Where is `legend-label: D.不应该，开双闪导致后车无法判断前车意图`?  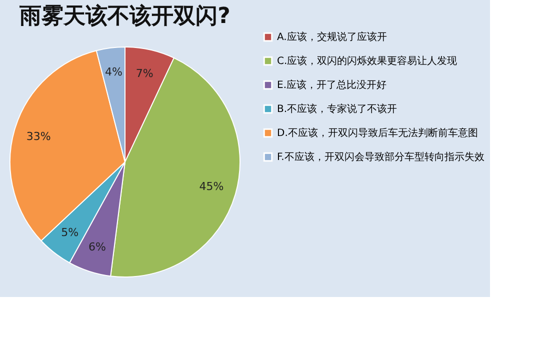
legend-label: D.不应该，开双闪导致后车无法判断前车意图 is located at coordinates (377, 133).